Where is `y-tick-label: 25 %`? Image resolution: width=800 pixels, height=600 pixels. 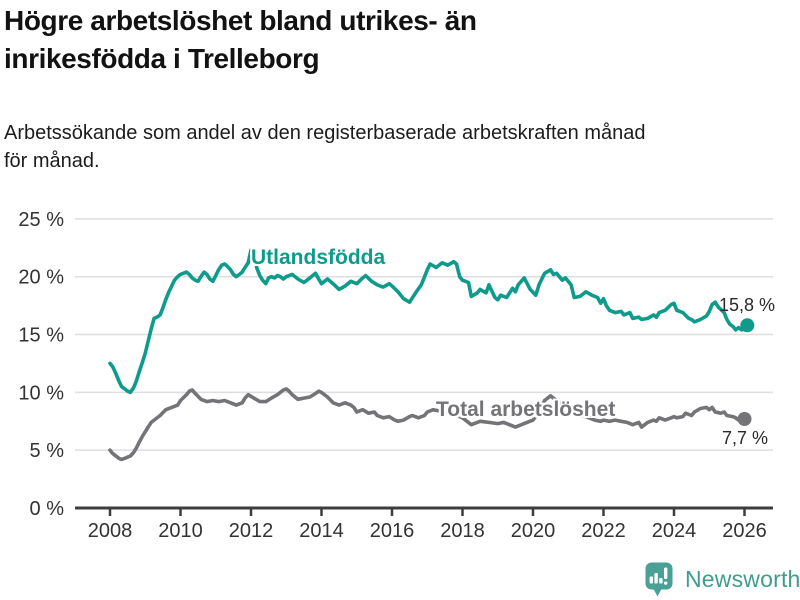
y-tick-label: 25 % is located at coordinates (41, 220).